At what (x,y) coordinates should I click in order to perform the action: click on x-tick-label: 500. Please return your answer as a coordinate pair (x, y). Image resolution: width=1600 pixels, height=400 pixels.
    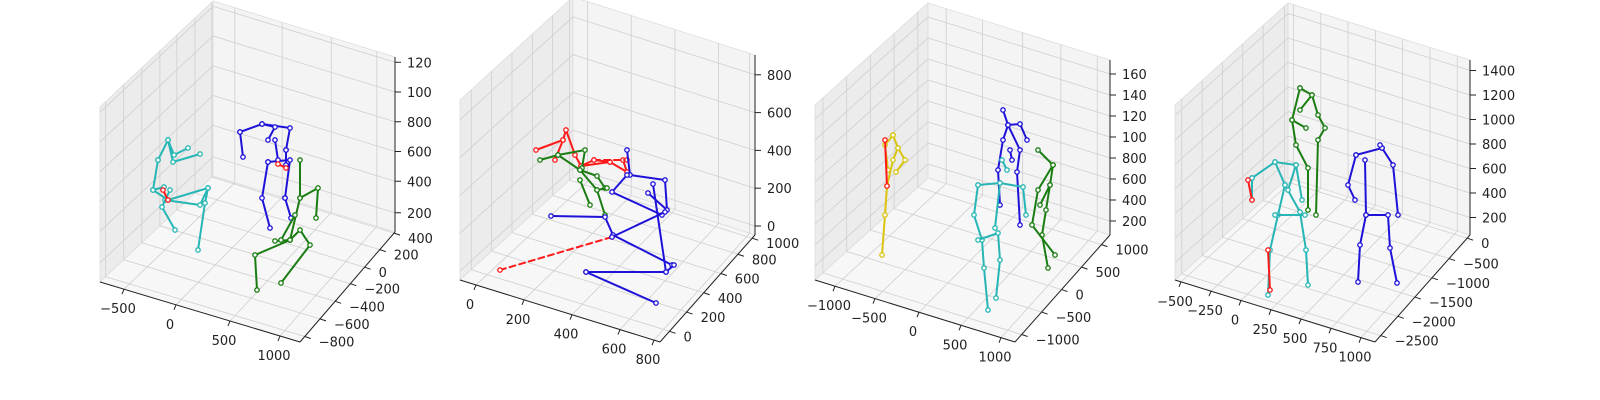
    Looking at the image, I should click on (955, 345).